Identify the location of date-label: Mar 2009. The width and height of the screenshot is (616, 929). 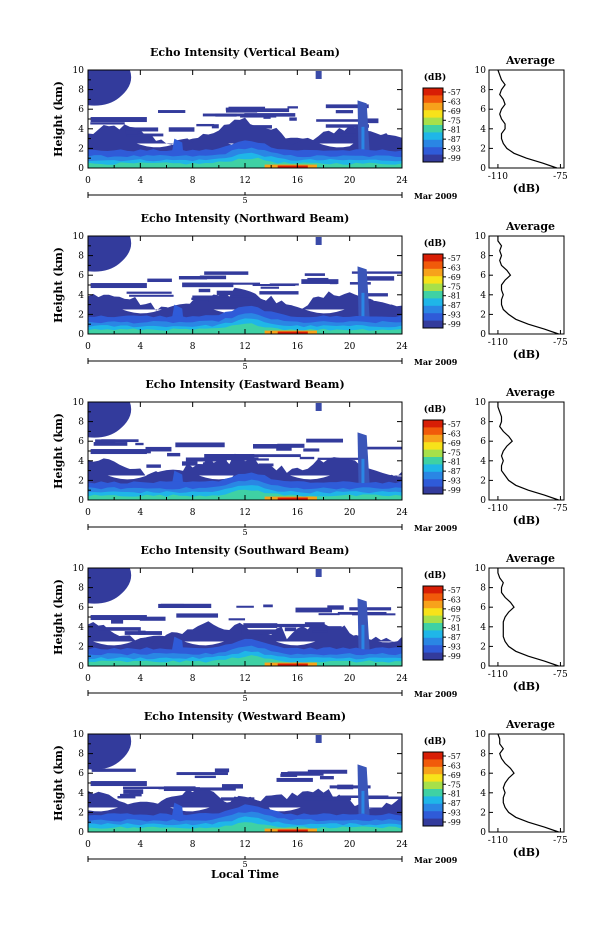
(436, 196).